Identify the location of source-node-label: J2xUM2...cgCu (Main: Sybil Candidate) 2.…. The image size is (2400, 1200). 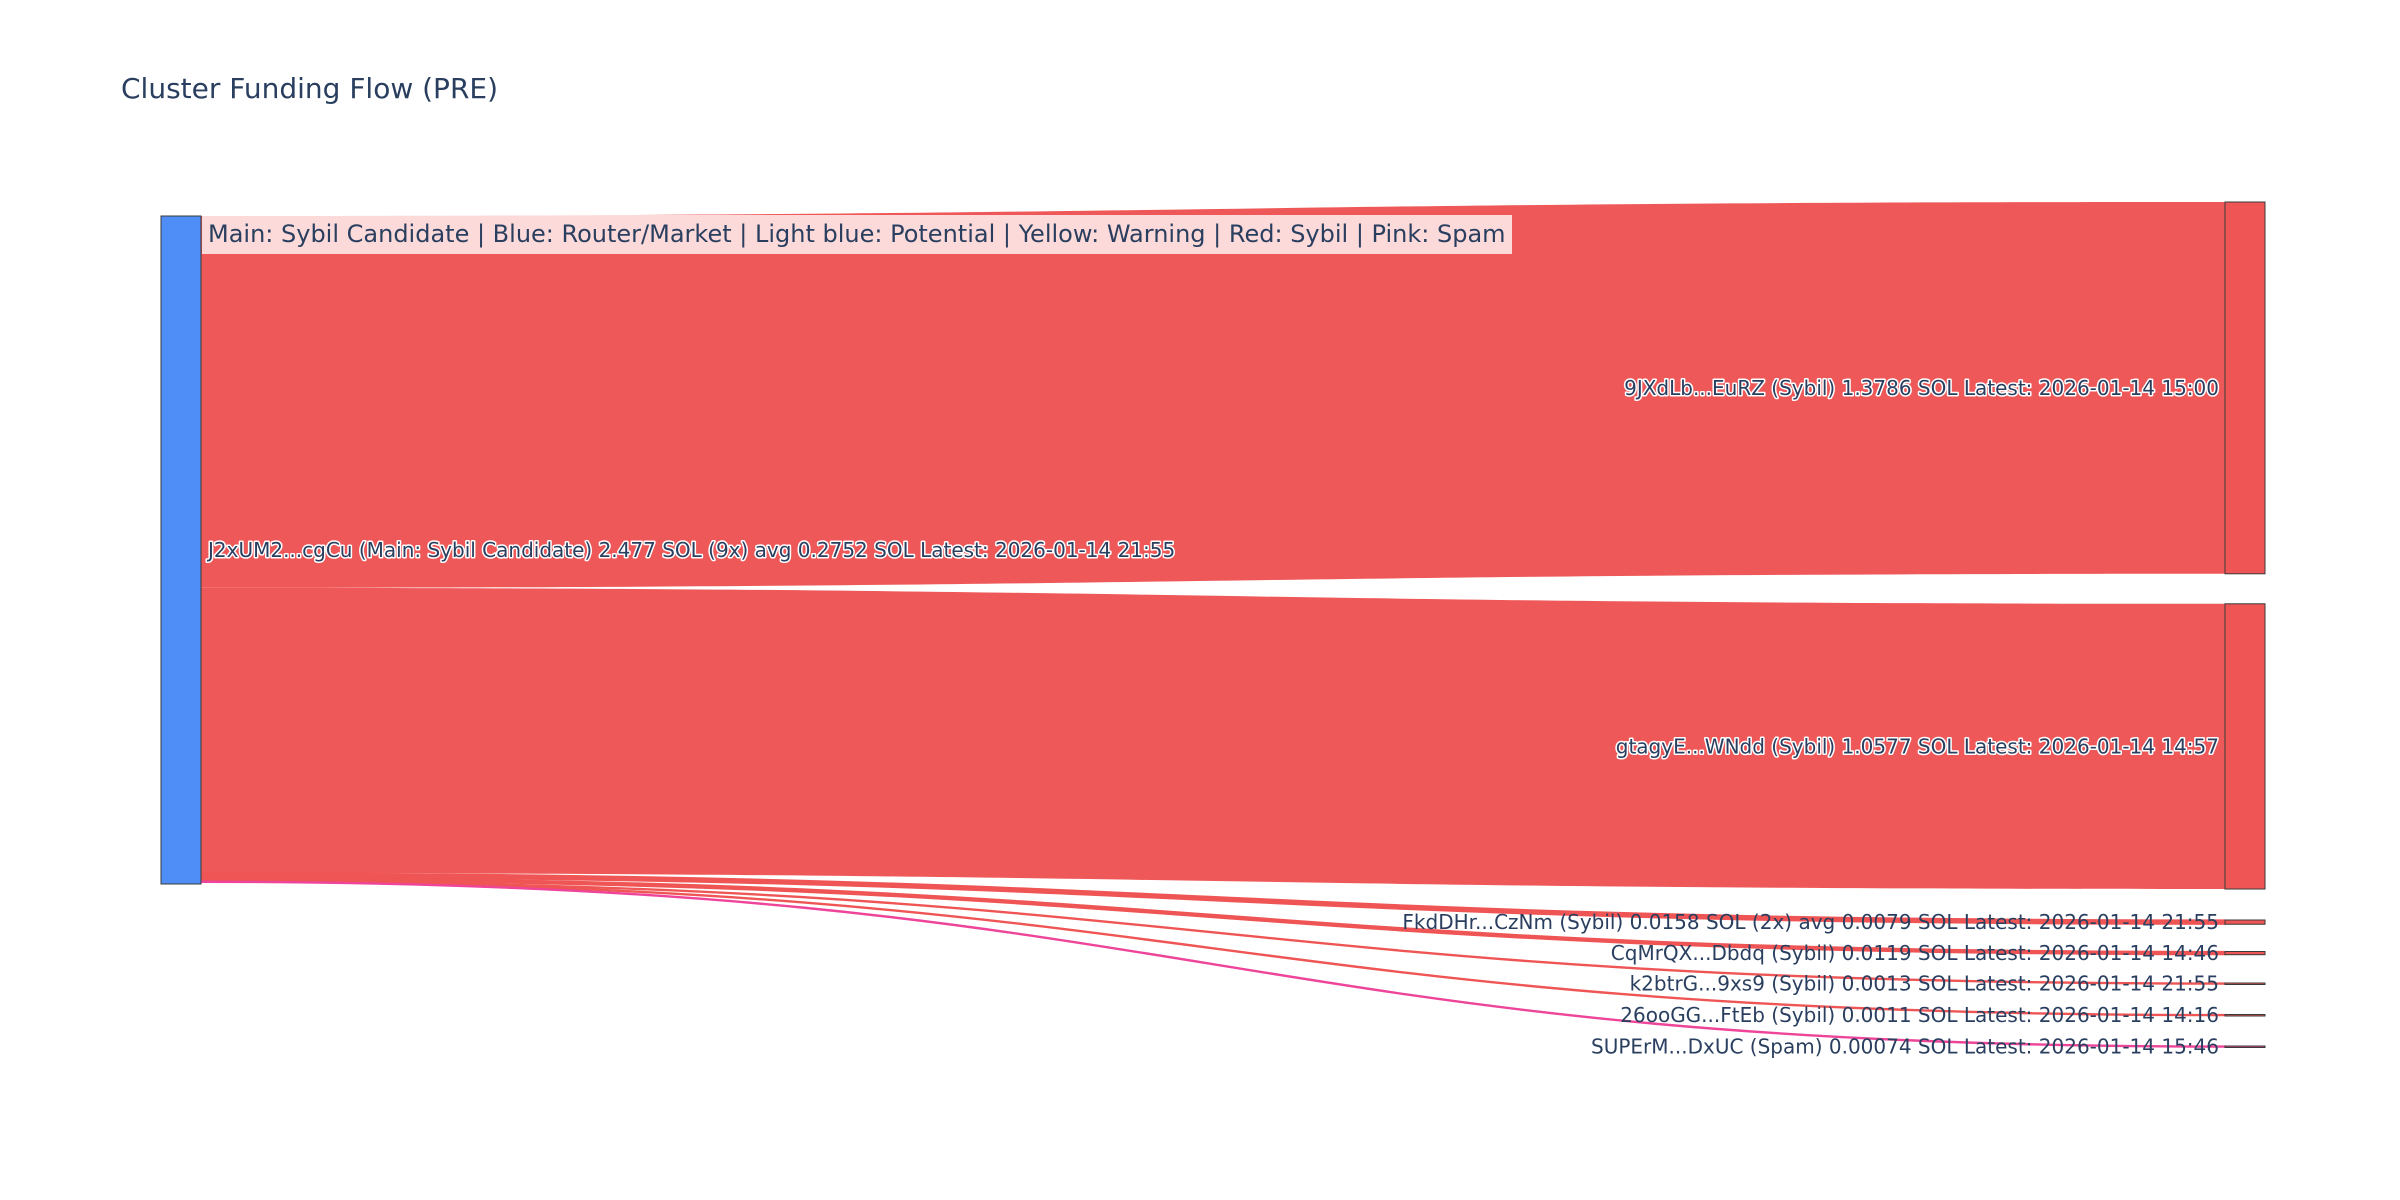
(690, 550).